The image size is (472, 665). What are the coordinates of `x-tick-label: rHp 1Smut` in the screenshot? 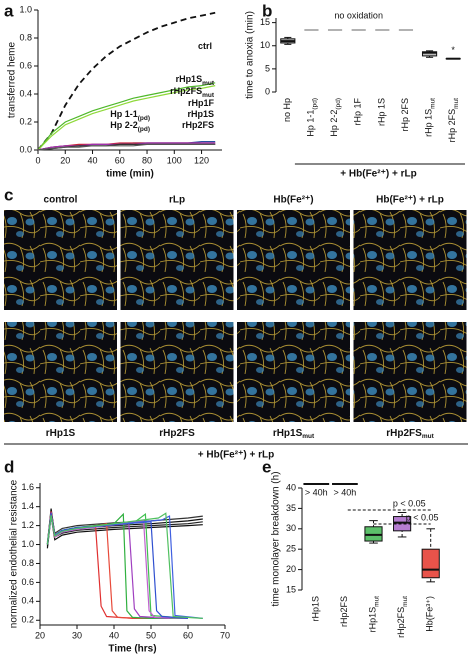 It's located at (430, 117).